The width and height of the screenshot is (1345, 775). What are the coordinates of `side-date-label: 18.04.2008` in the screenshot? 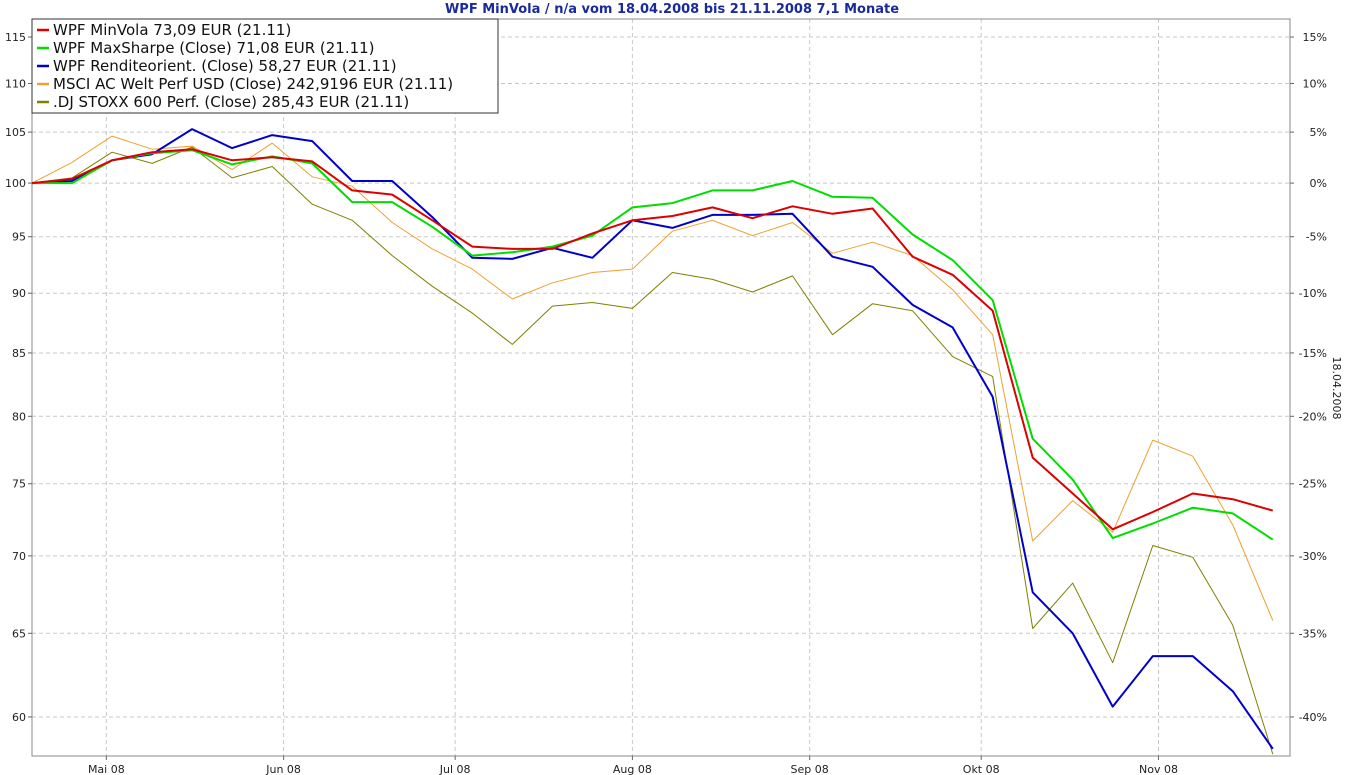 It's located at (1336, 388).